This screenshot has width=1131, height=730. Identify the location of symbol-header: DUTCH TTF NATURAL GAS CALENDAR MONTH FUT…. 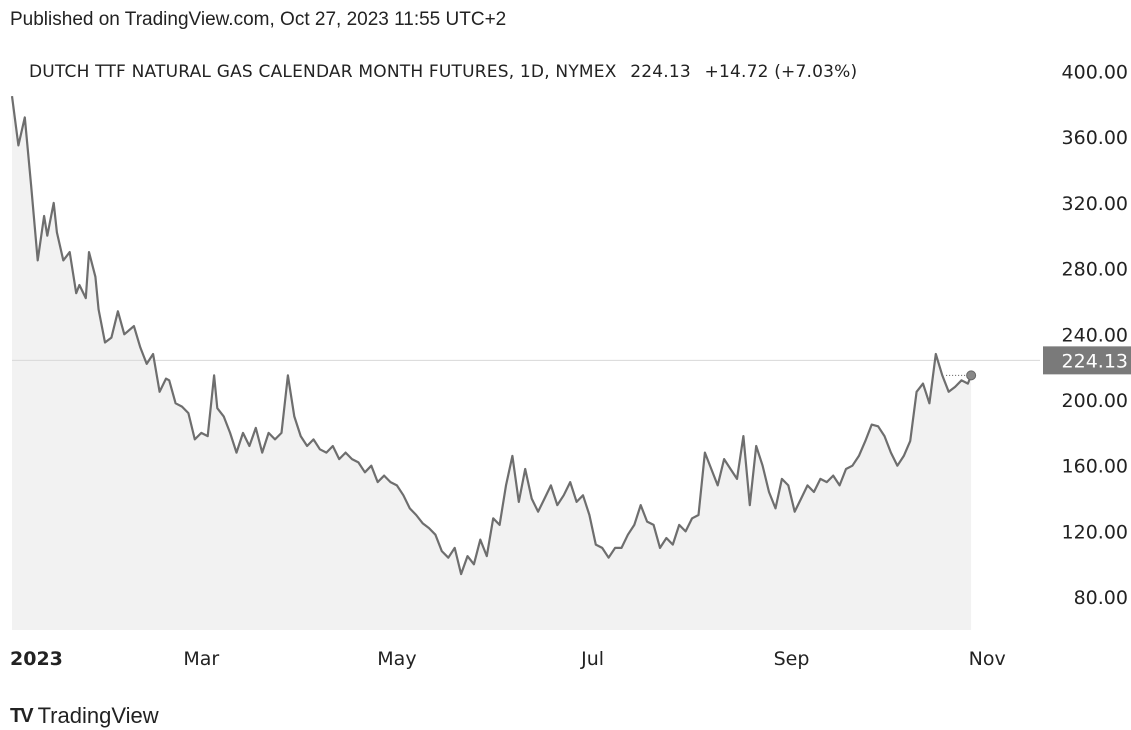
(443, 72).